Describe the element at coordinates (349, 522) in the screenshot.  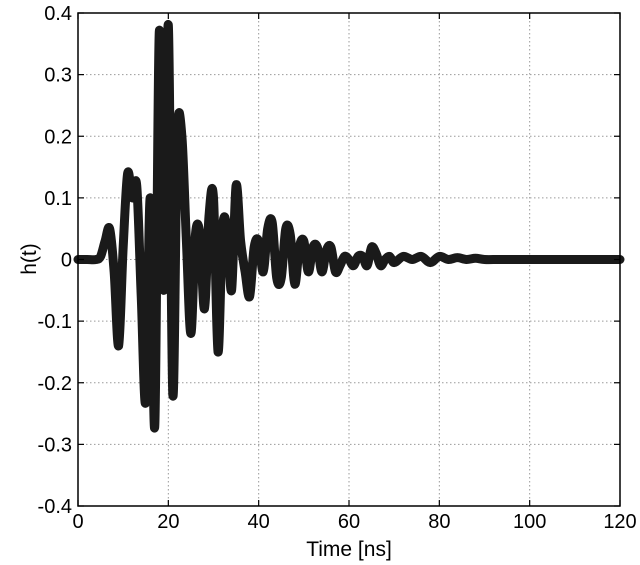
I see `x-tick-label: 60` at that location.